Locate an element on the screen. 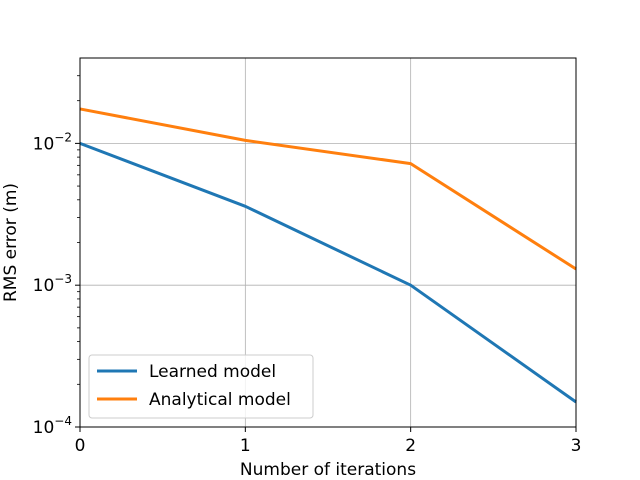  y-tick-label: 10⁻⁴ is located at coordinates (52, 426).